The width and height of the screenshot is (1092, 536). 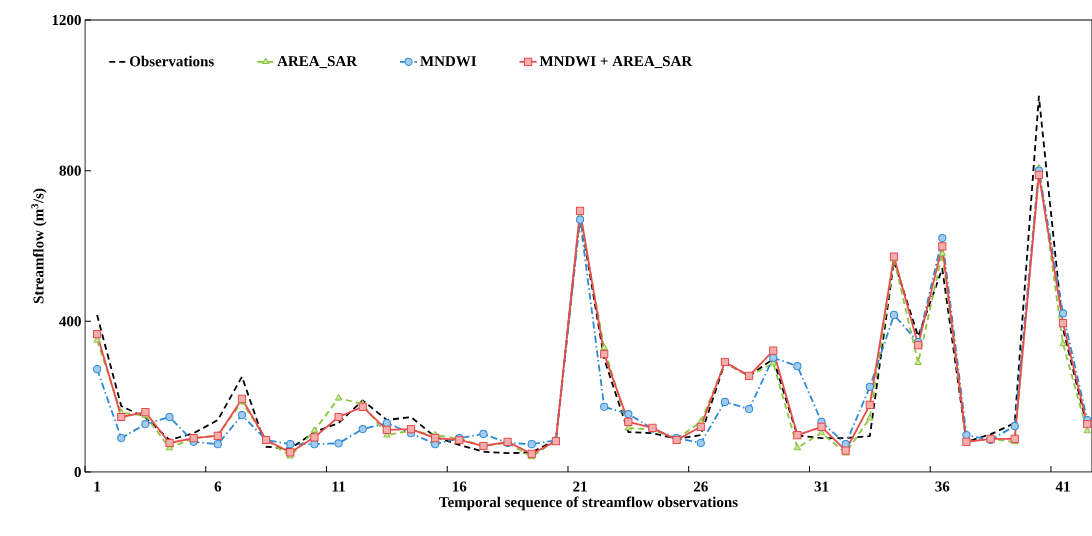 What do you see at coordinates (700, 486) in the screenshot?
I see `x-tick-label: 26` at bounding box center [700, 486].